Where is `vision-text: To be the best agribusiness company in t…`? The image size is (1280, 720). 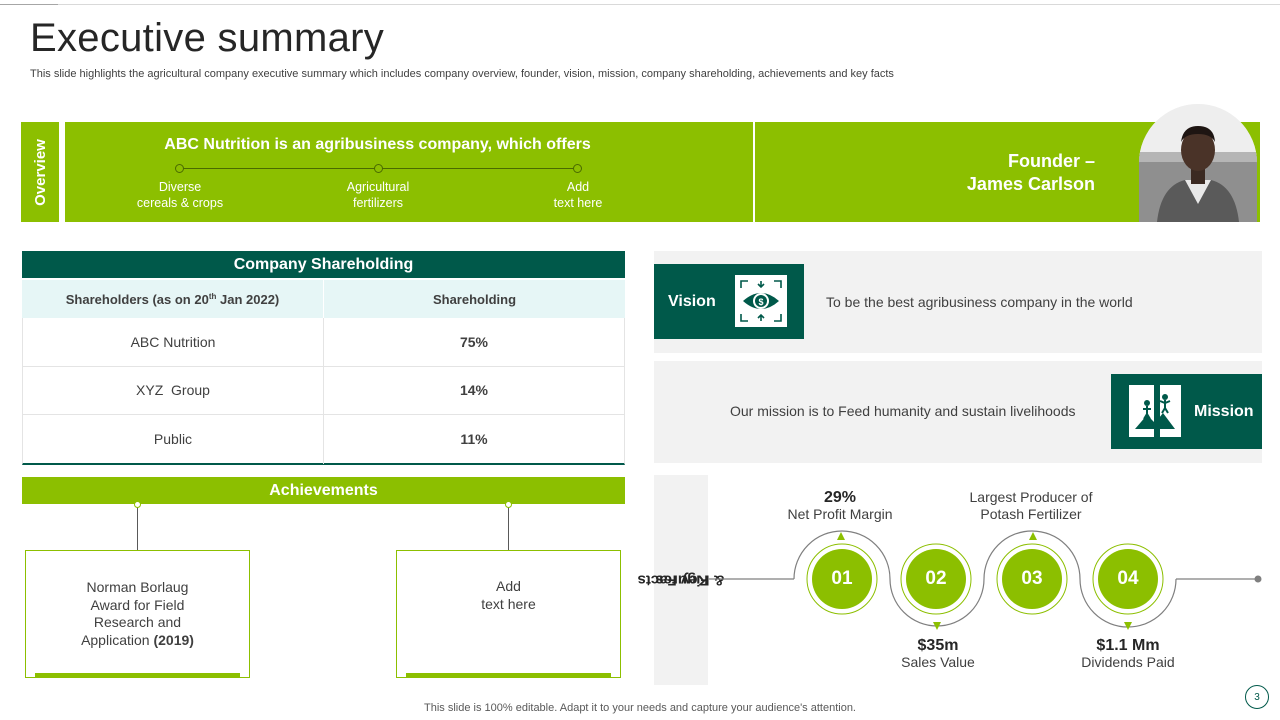 vision-text: To be the best agribusiness company in t… is located at coordinates (979, 302).